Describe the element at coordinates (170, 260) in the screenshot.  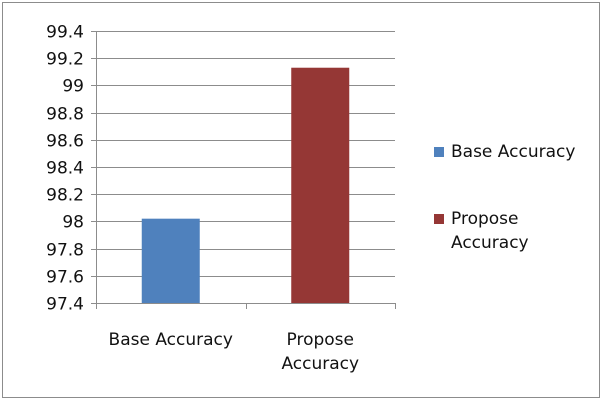
I see `bar-base-accuracy` at that location.